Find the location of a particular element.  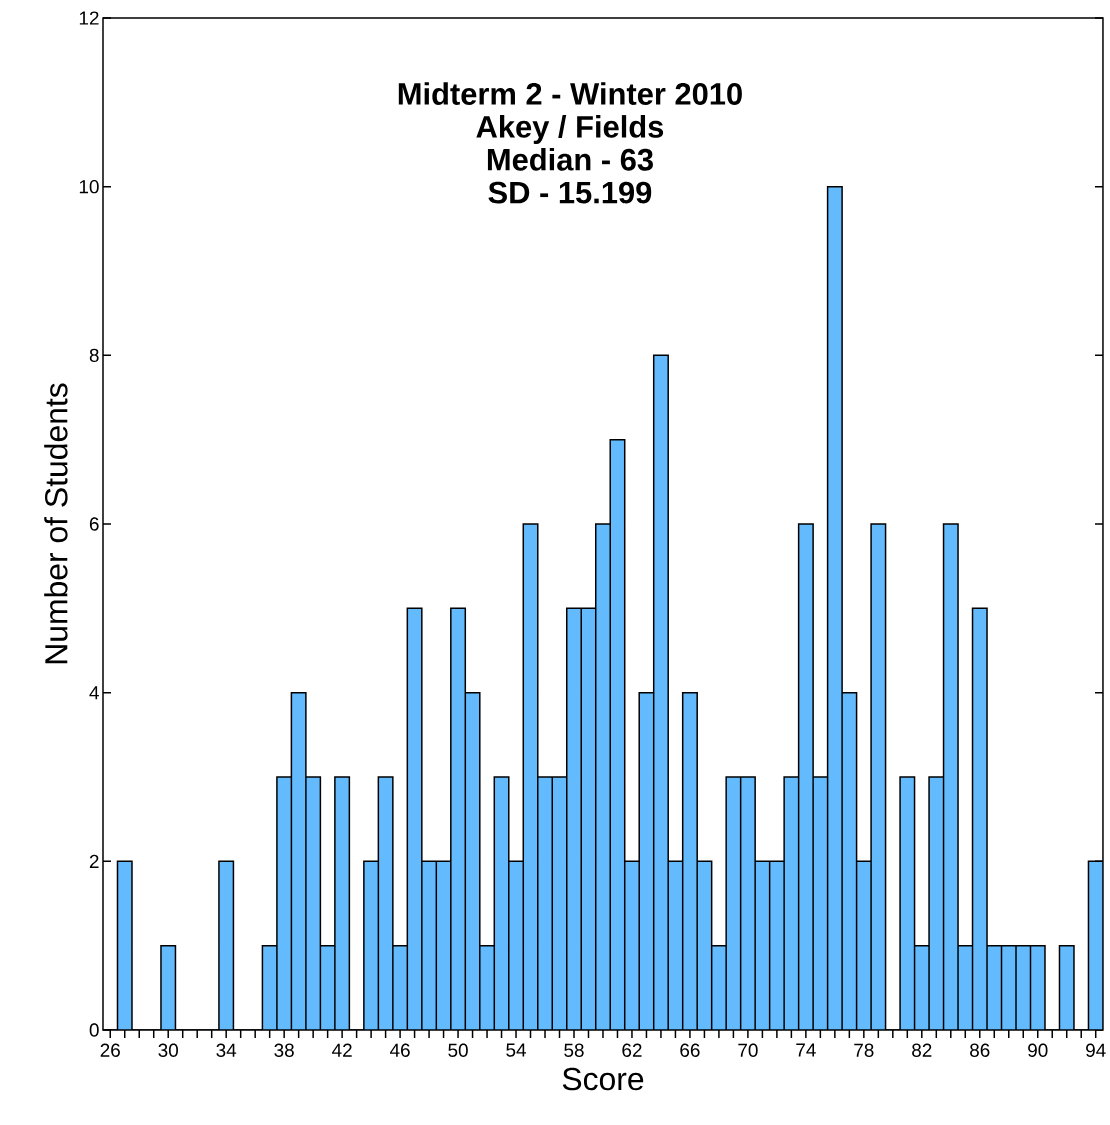

annotation: SD - 15.199 is located at coordinates (570, 192).